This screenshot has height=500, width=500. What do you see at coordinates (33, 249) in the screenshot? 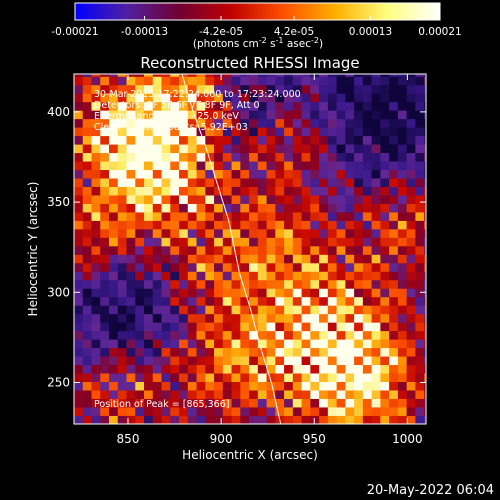
I see `y-axis-label: Heliocentric Y (arcsec)` at bounding box center [33, 249].